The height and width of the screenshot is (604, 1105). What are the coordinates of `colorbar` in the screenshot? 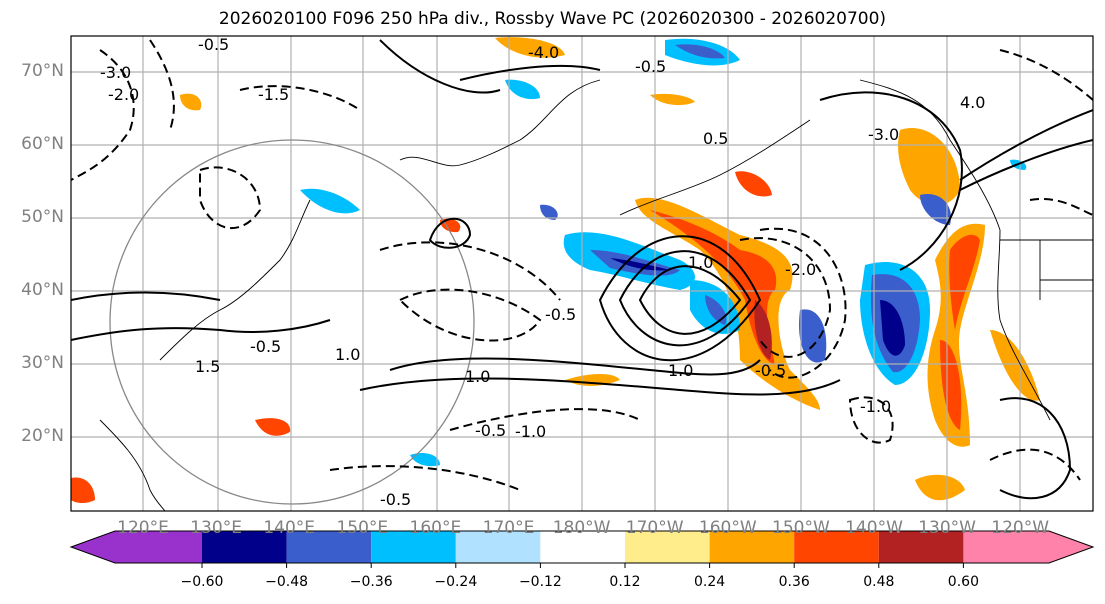 It's located at (582, 549).